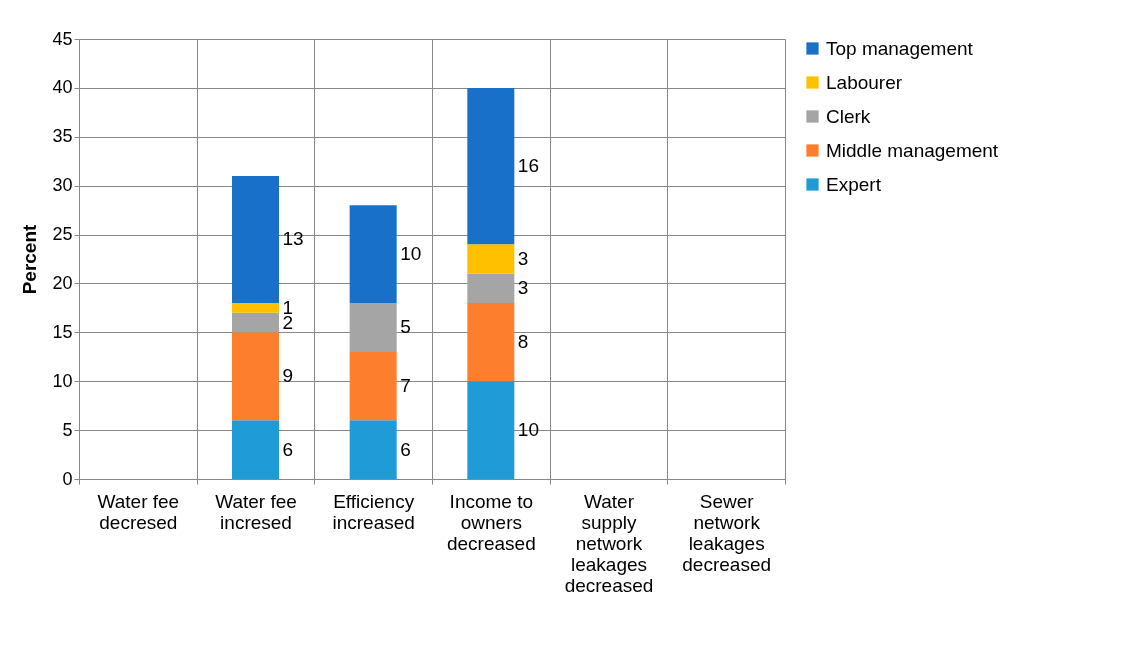  I want to click on legend-label: Labourer, so click(864, 82).